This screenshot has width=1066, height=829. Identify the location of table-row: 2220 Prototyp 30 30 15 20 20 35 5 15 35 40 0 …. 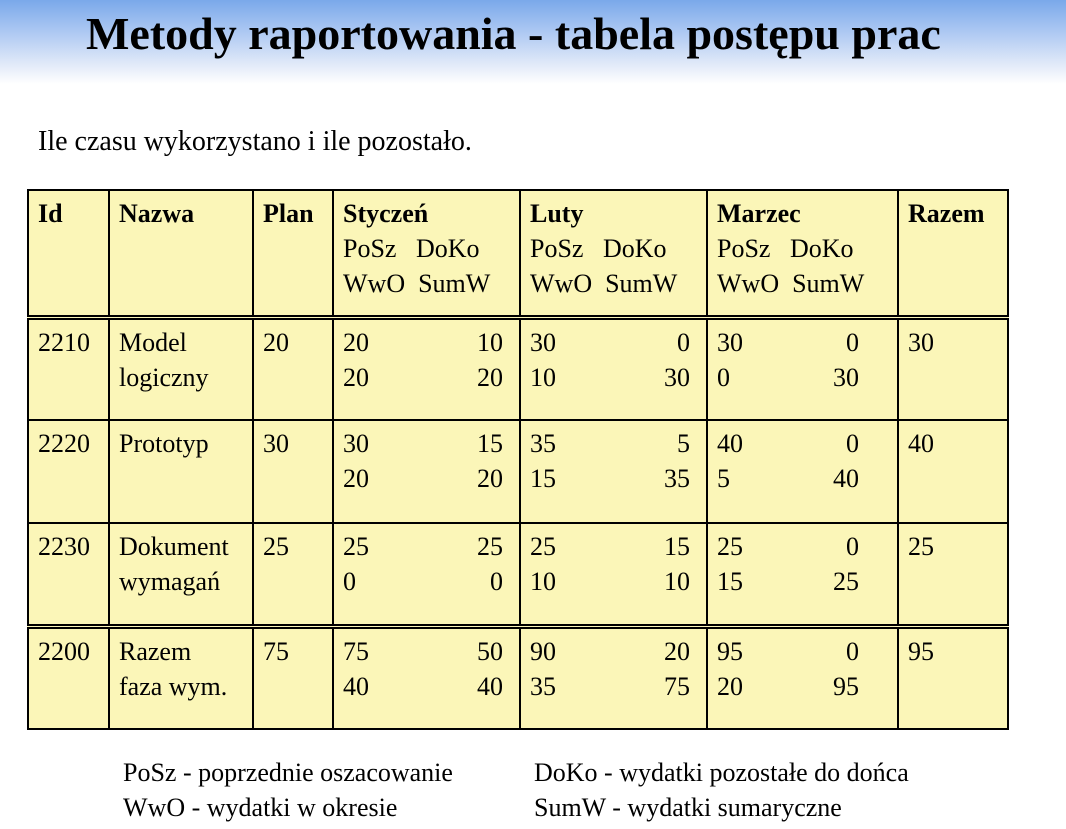
(518, 471).